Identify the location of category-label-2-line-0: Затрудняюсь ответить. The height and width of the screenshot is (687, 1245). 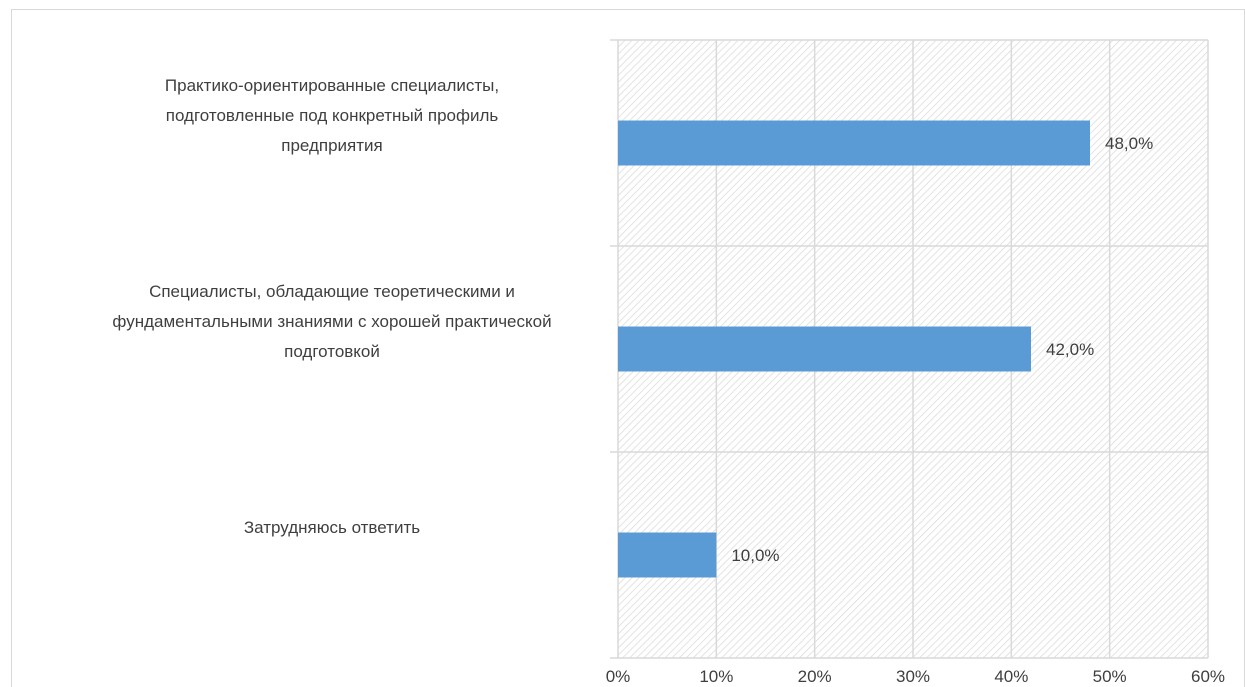
(332, 527).